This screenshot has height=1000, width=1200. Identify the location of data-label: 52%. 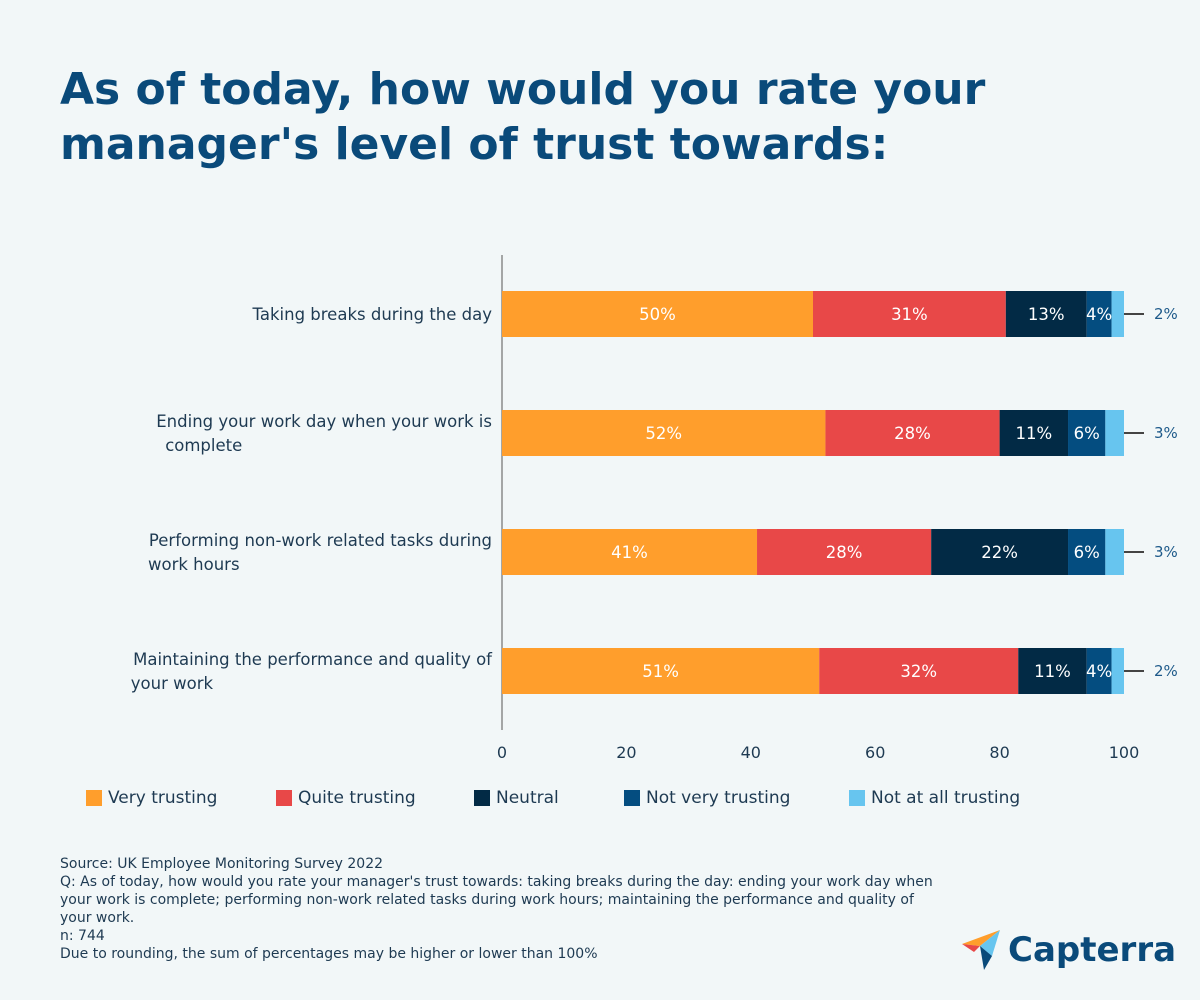
(663, 433).